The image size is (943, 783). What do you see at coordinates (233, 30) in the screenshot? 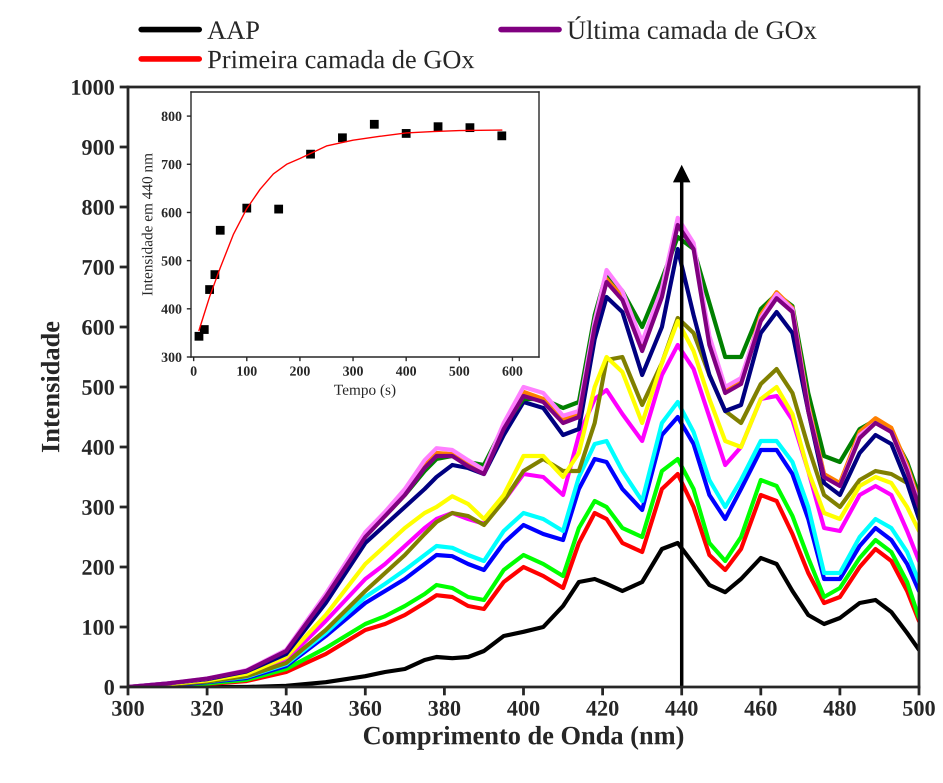
I see `legend-label: AAP` at bounding box center [233, 30].